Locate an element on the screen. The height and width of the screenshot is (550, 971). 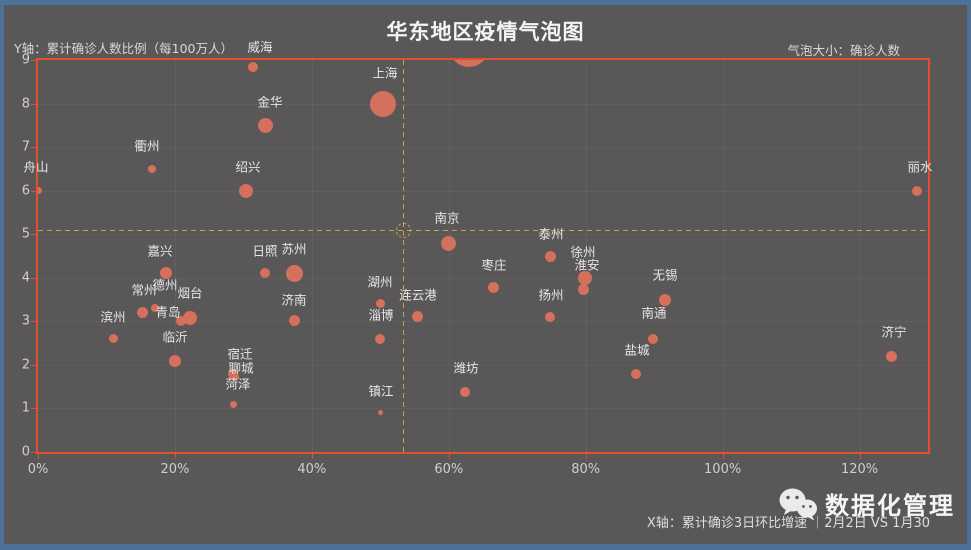
y-axis-note: Y轴：累计确诊人数比例（每100万人） is located at coordinates (123, 48).